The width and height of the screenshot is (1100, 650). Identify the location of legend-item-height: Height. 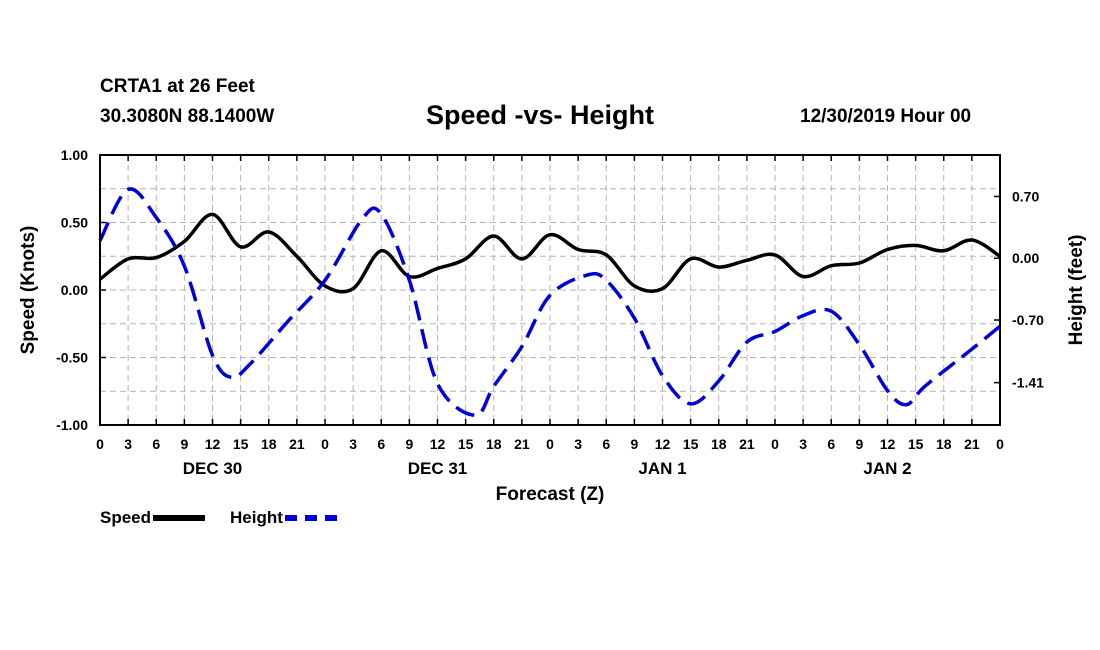
(283, 518).